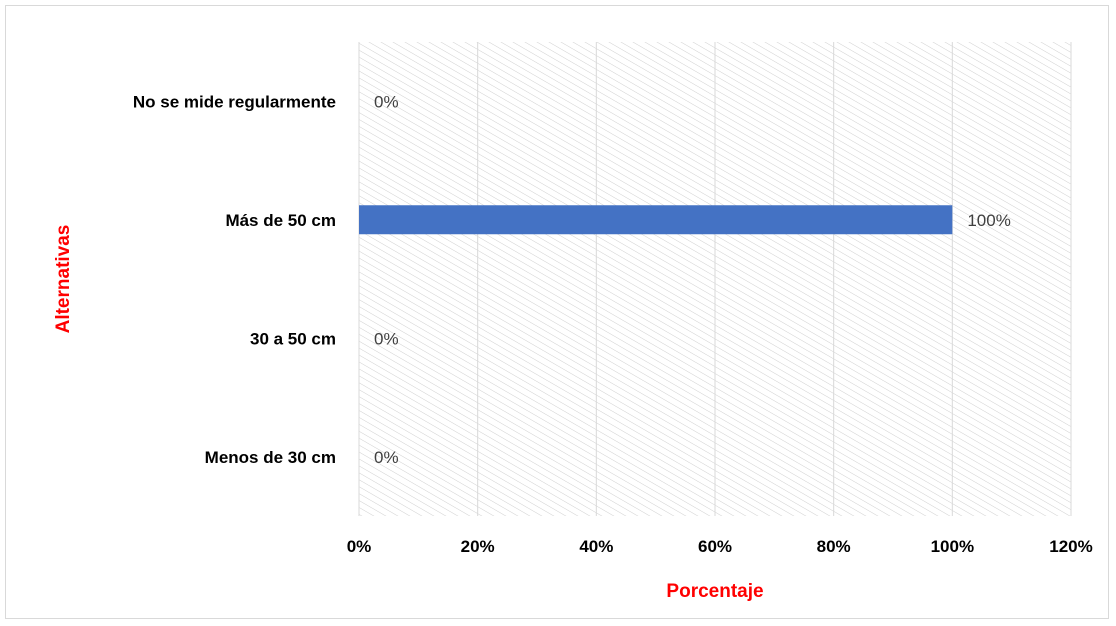 This screenshot has height=626, width=1116. Describe the element at coordinates (988, 220) in the screenshot. I see `data-label: 100%` at that location.